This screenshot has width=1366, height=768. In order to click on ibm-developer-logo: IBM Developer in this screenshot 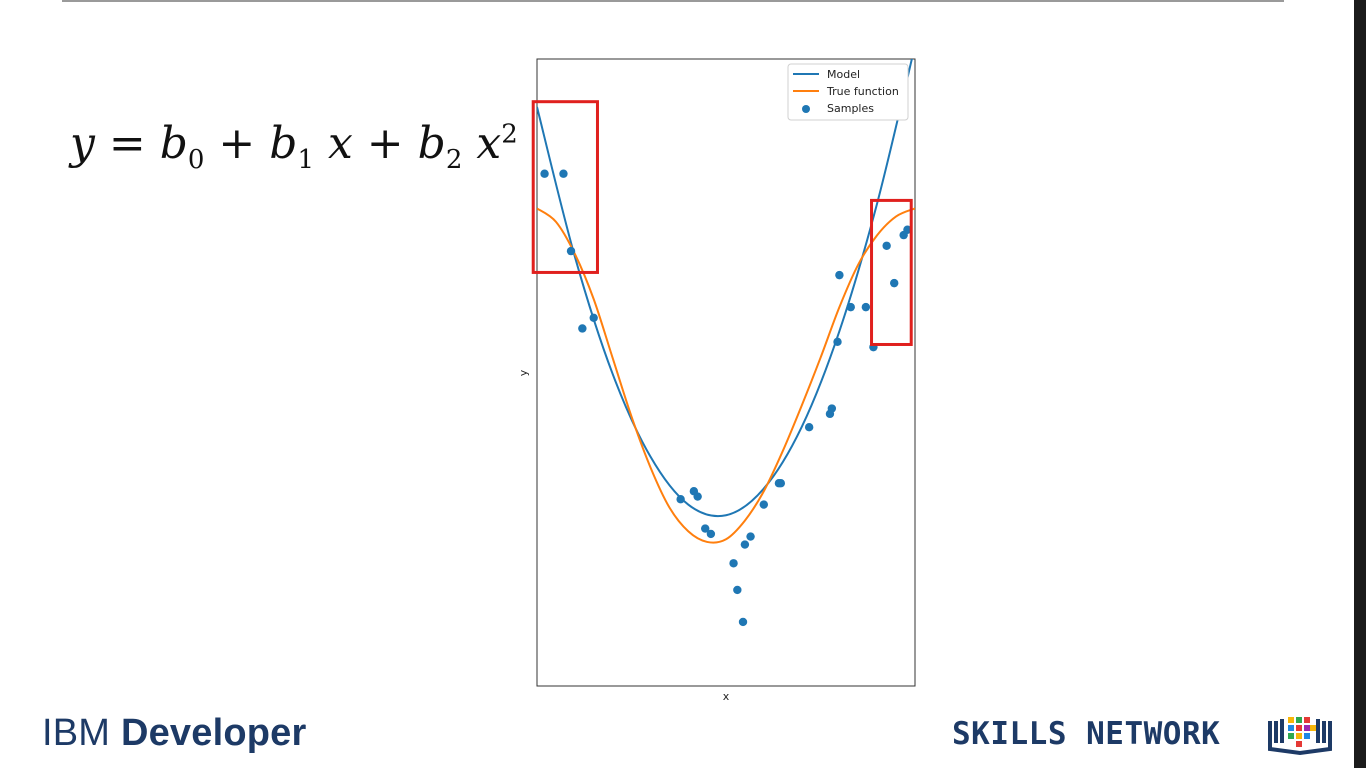, I will do `click(174, 733)`.